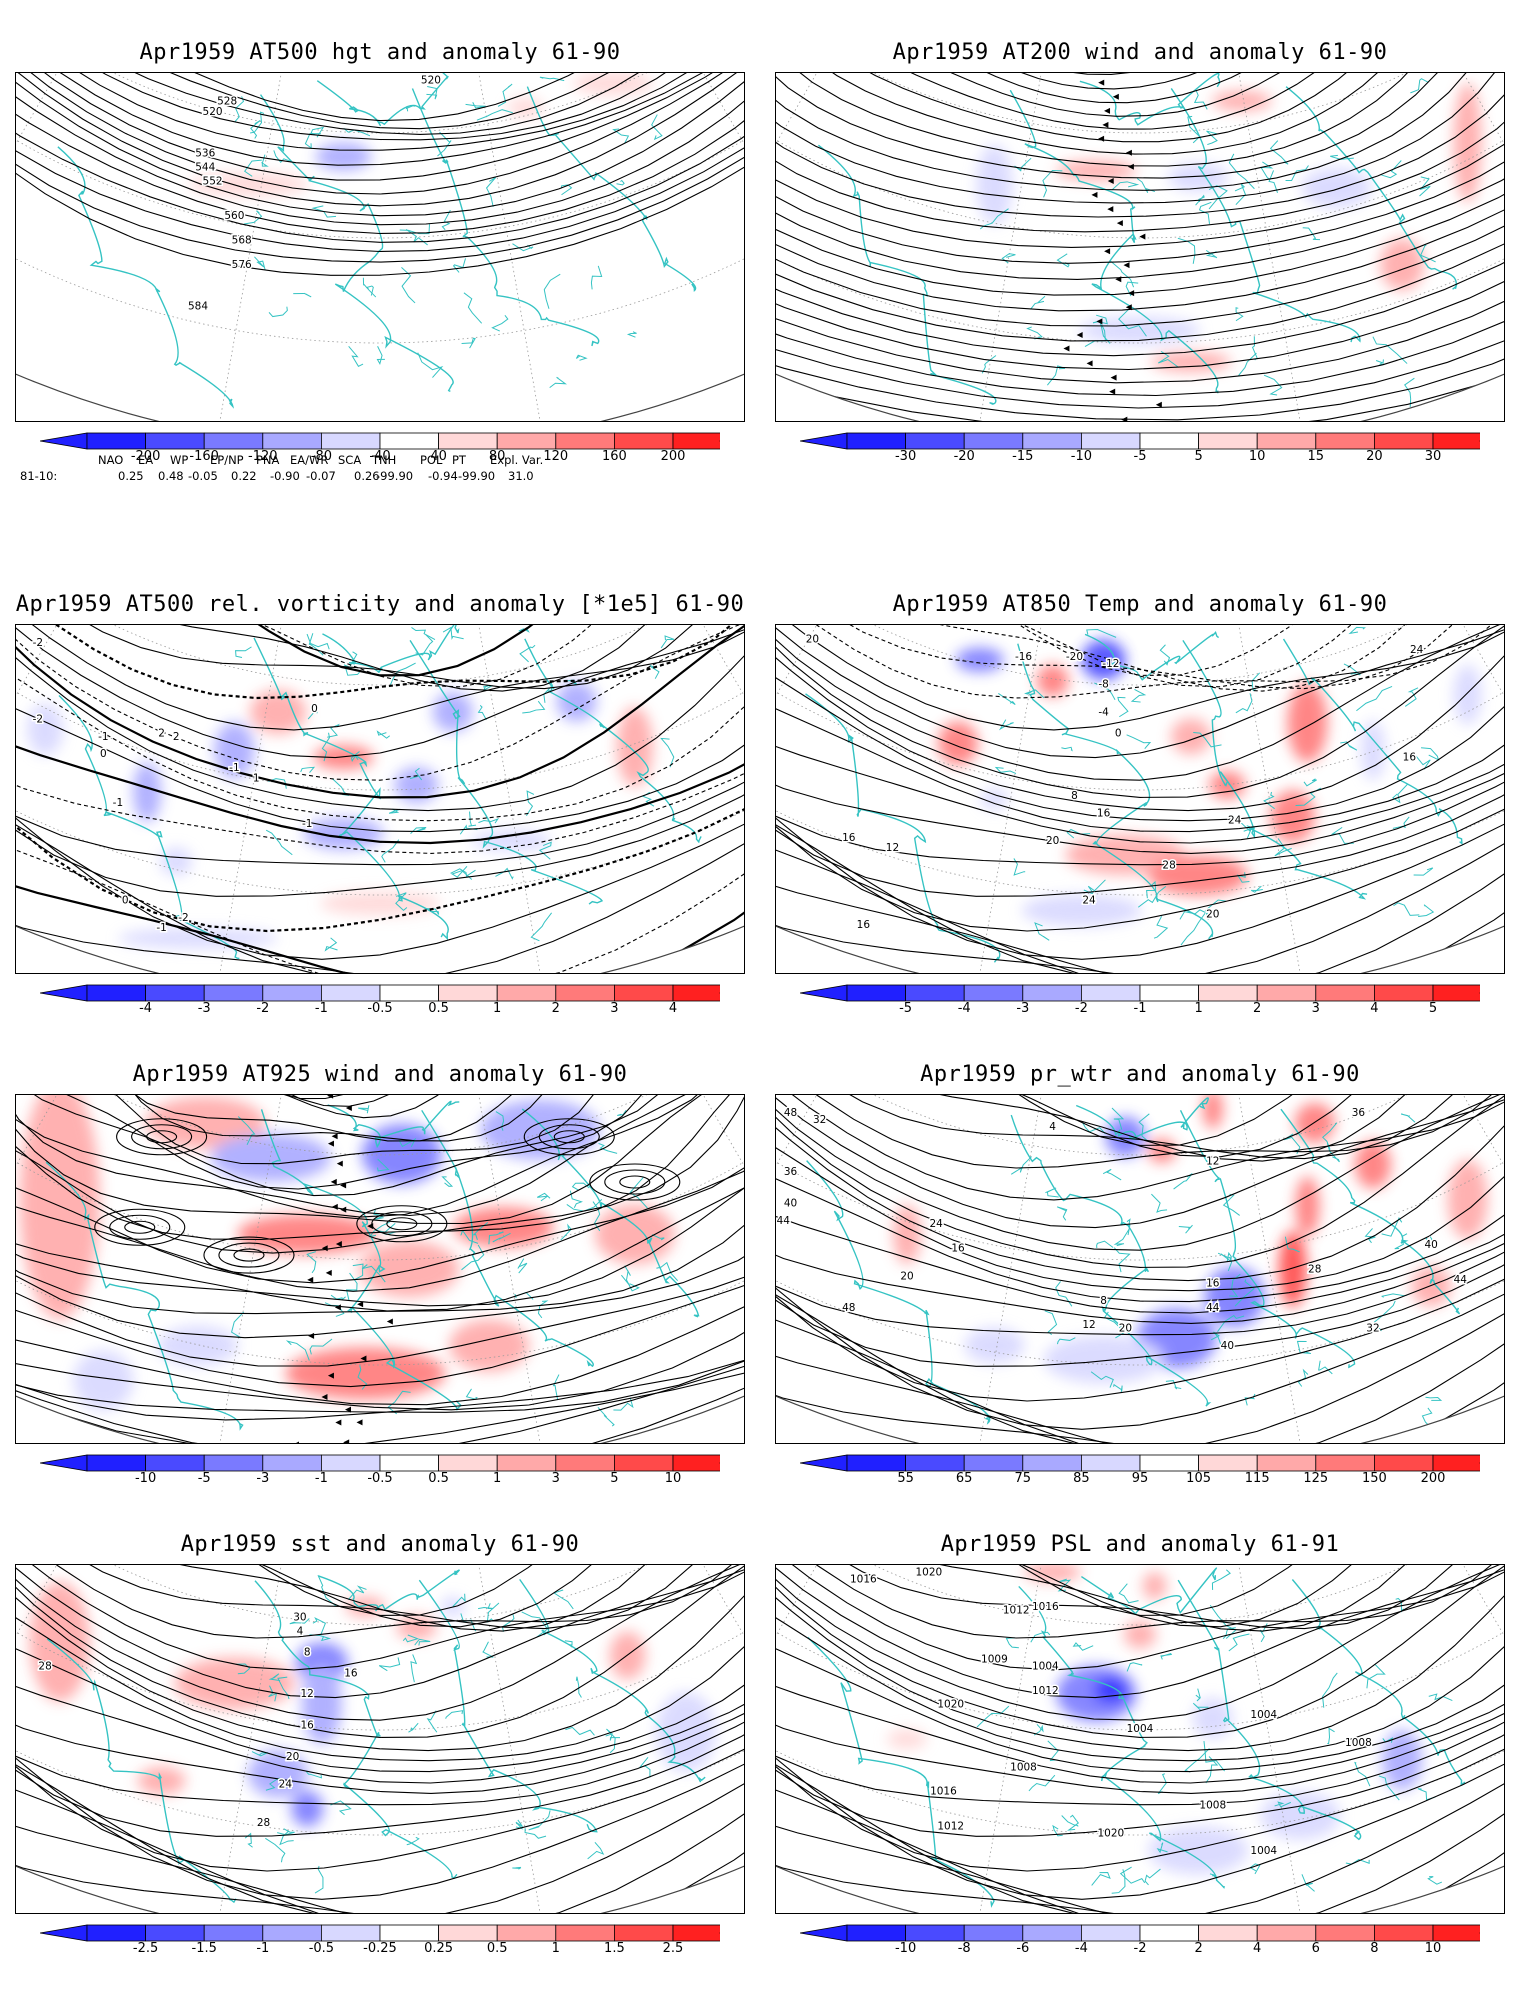  Describe the element at coordinates (179, 460) in the screenshot. I see `index-header: WP` at that location.